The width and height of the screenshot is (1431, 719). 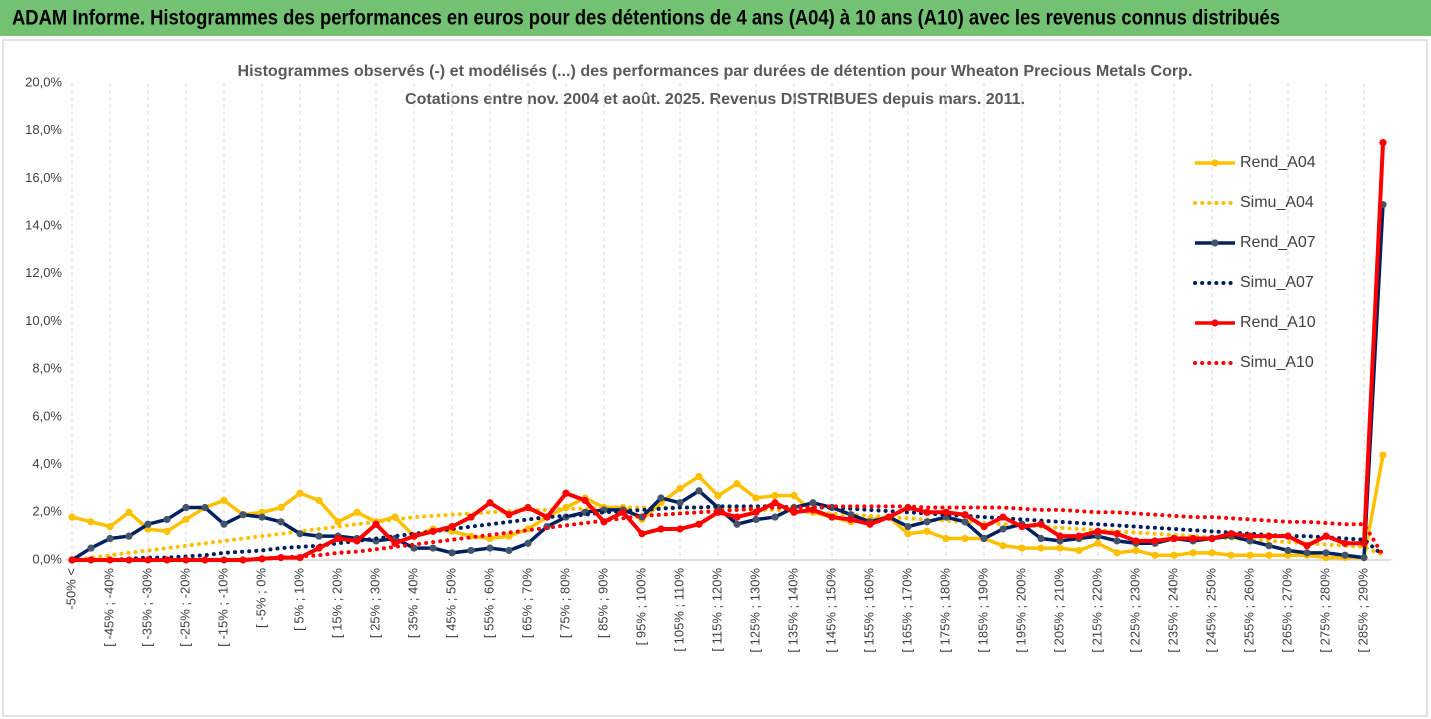 I want to click on x-tick-label: [ 285% ; 290%, so click(x=1362, y=610).